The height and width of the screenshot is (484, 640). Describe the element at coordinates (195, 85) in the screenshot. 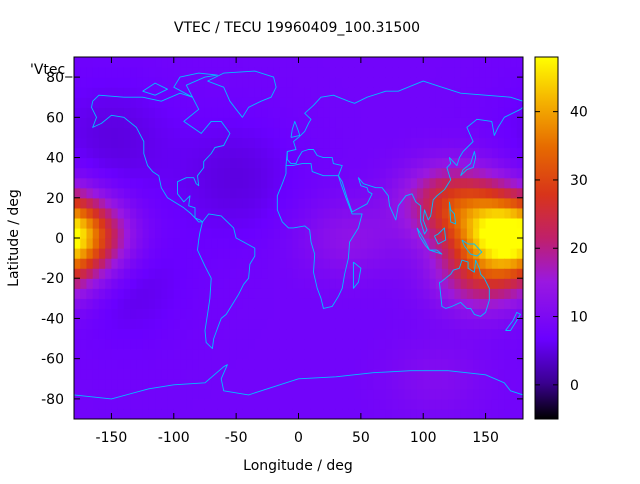

I see `coastline` at that location.